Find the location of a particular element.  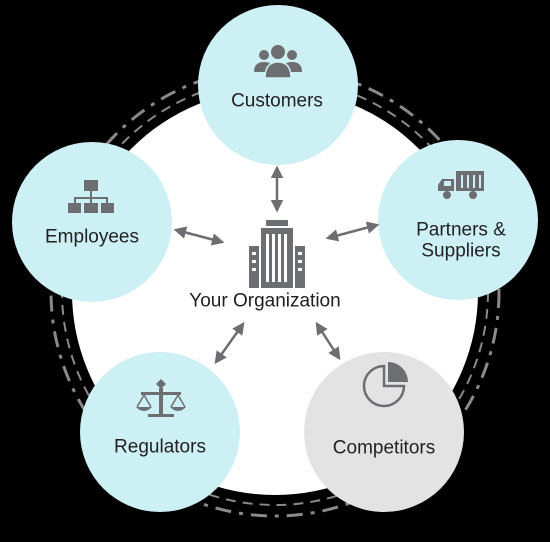

building-icon is located at coordinates (277, 254).